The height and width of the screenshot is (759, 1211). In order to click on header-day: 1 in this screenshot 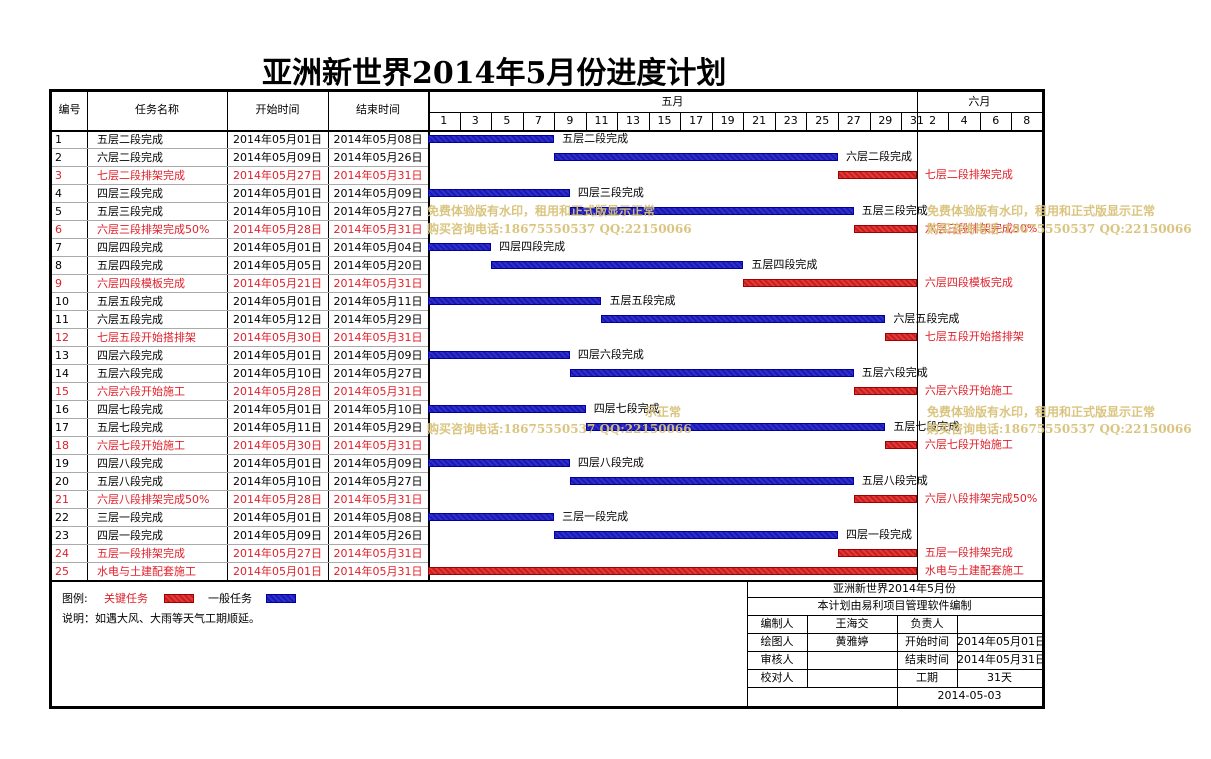, I will do `click(444, 120)`.